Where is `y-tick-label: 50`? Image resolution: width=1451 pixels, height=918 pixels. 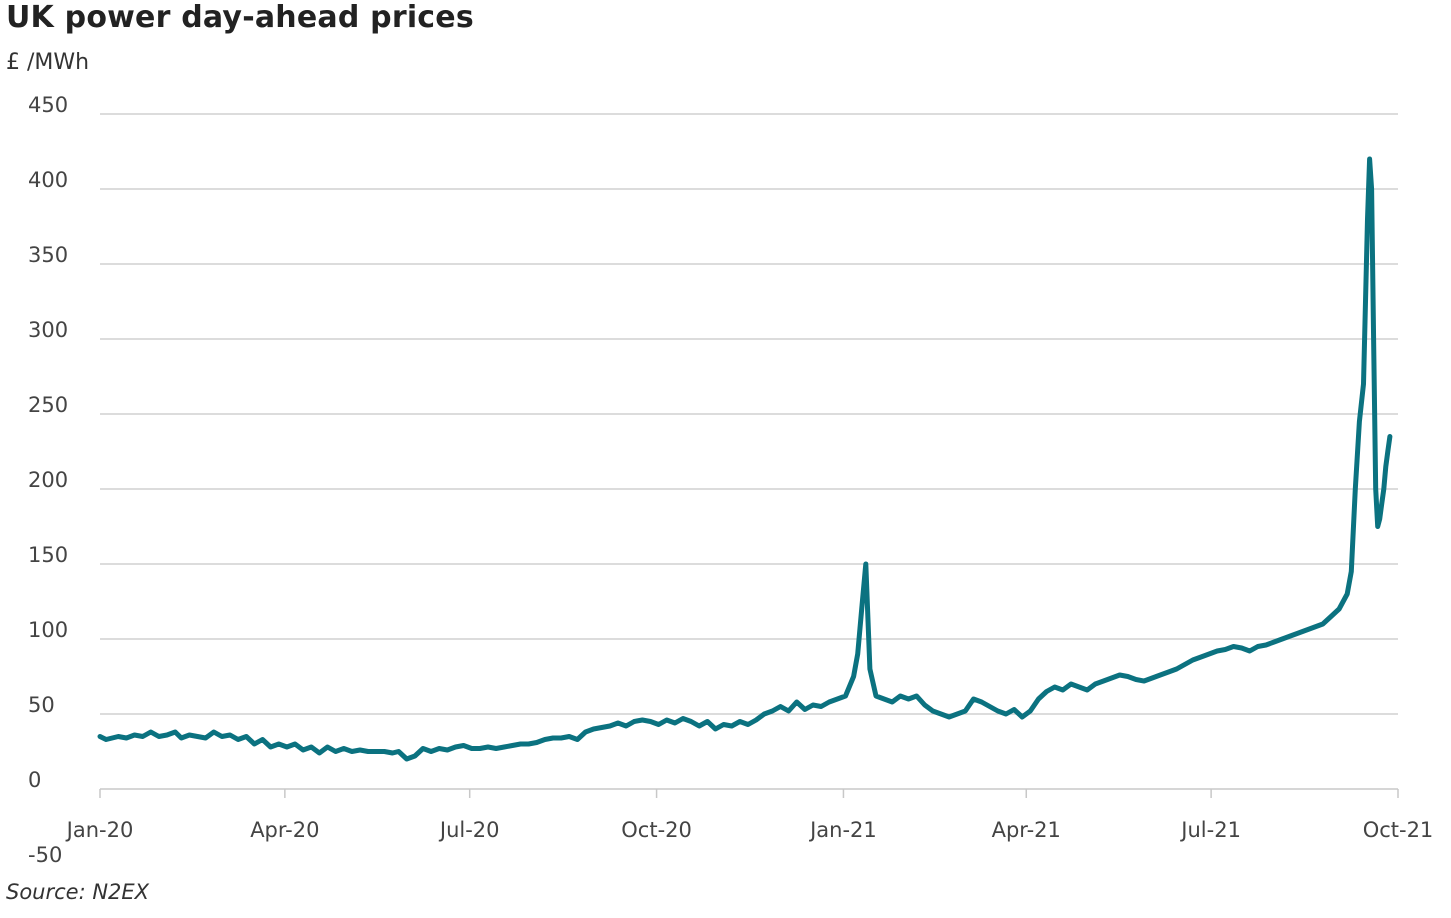 y-tick-label: 50 is located at coordinates (41, 705).